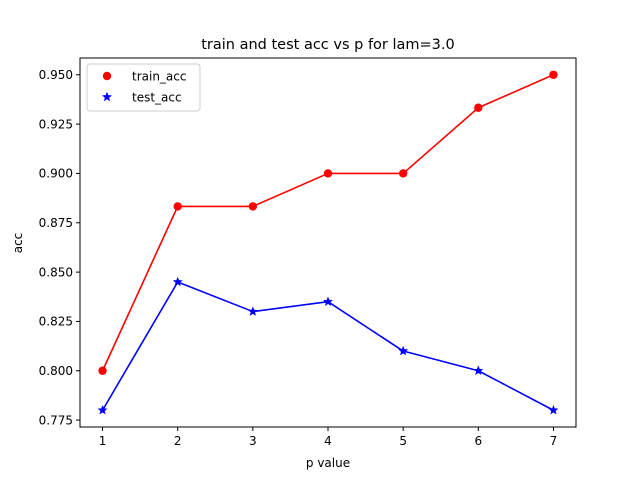  Describe the element at coordinates (103, 441) in the screenshot. I see `x-tick-label: 1` at that location.